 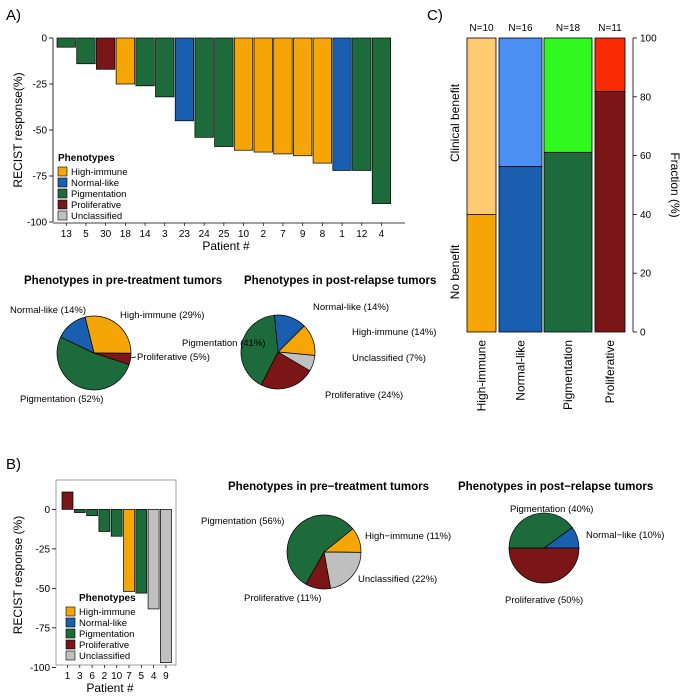 I want to click on y-tick-label: 100, so click(x=648, y=39).